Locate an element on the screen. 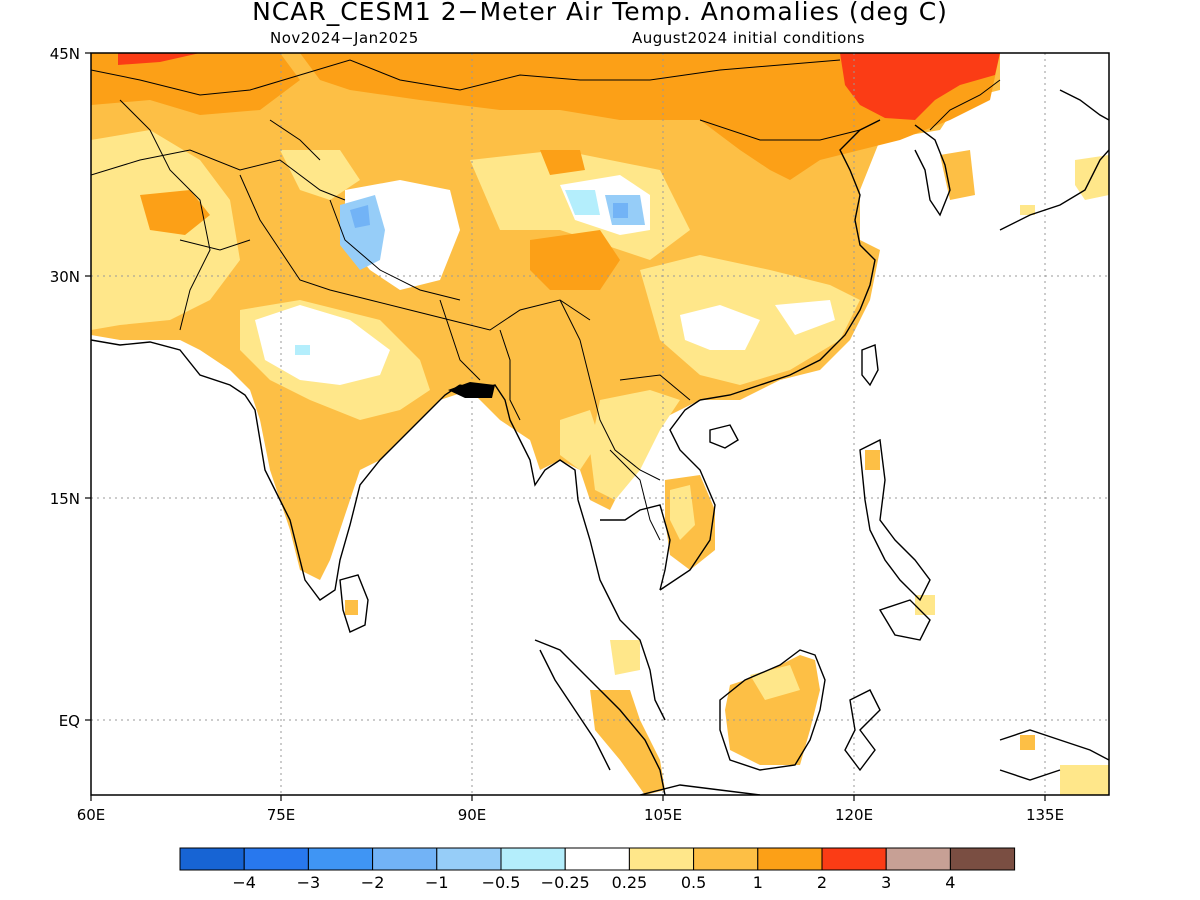 This screenshot has width=1200, height=900. lon-label-105e: 105E is located at coordinates (663, 815).